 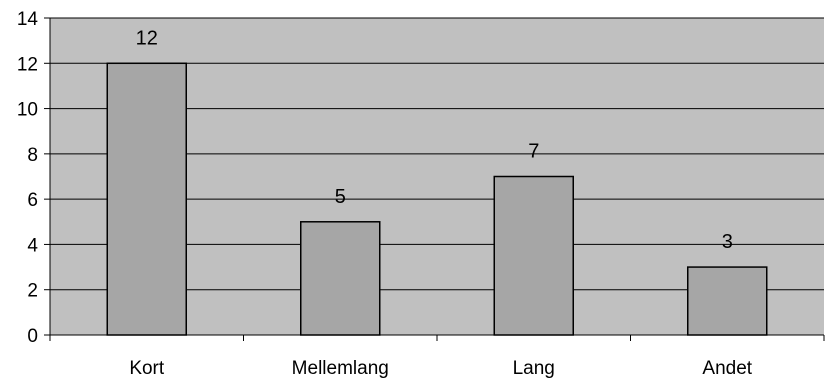 What do you see at coordinates (28, 19) in the screenshot?
I see `y-tick-label: 14` at bounding box center [28, 19].